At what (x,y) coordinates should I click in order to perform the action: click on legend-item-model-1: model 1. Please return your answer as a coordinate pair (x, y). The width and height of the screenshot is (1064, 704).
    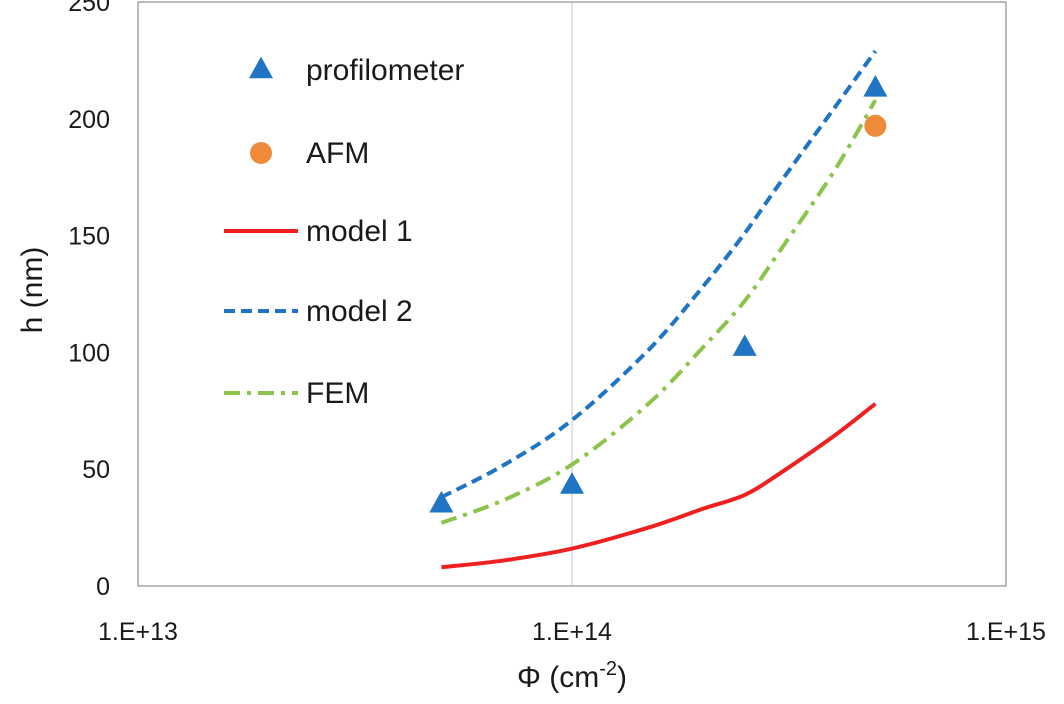
    Looking at the image, I should click on (318, 231).